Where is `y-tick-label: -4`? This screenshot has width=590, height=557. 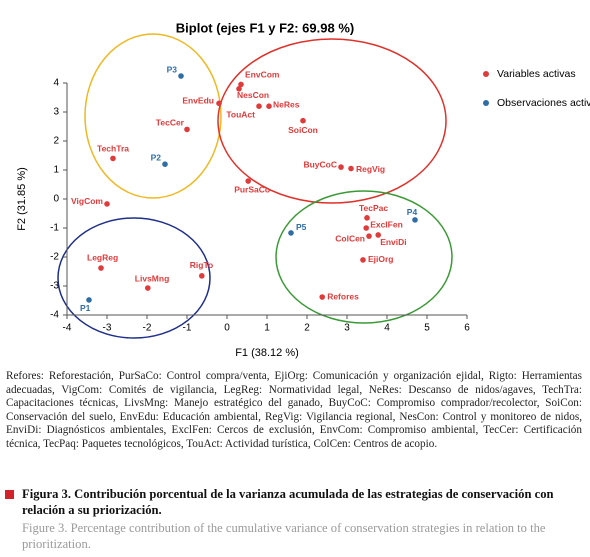 y-tick-label: -4 is located at coordinates (54, 315).